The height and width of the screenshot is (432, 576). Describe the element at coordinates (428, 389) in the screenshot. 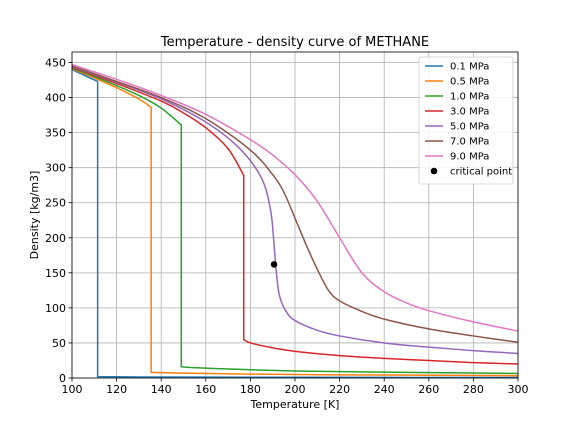

I see `x-tick-label: 260` at that location.